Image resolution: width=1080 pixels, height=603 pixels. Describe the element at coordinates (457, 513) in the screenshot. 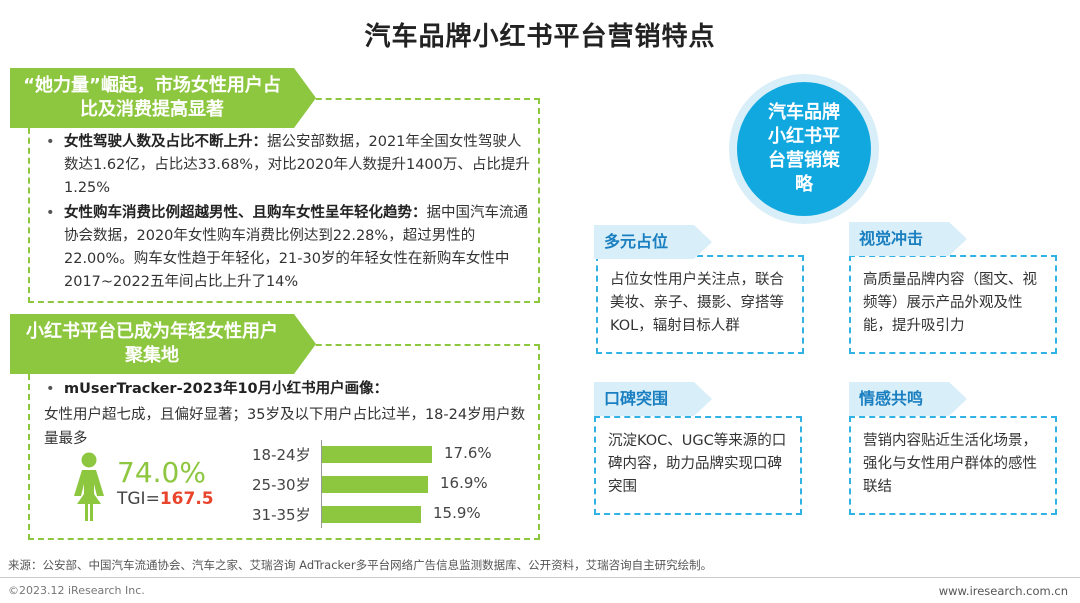

I see `bar-value-label: 15.9%` at that location.